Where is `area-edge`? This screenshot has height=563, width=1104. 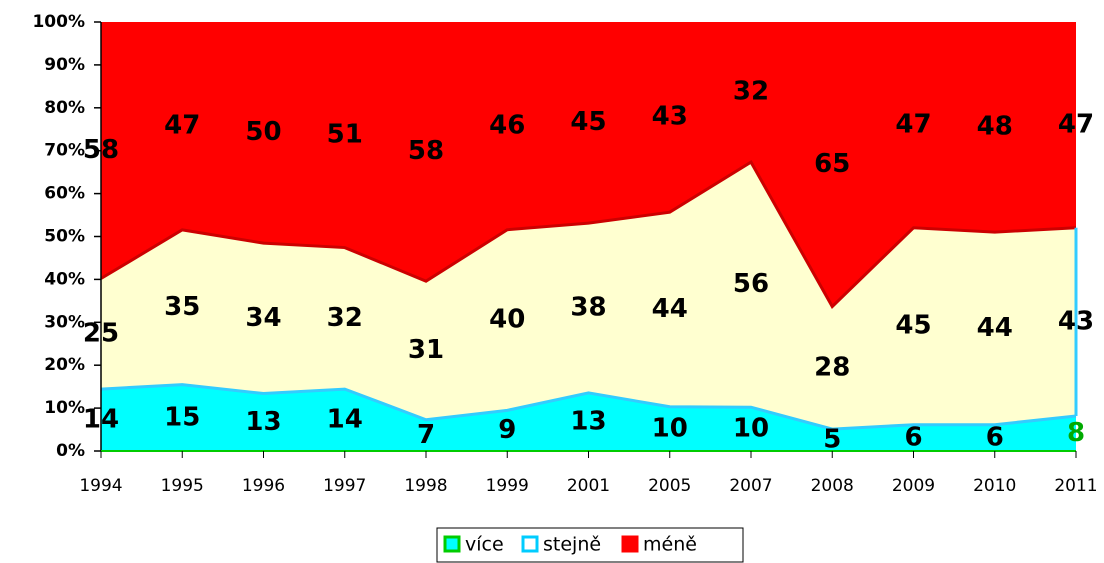
area-edge is located at coordinates (588, 407).